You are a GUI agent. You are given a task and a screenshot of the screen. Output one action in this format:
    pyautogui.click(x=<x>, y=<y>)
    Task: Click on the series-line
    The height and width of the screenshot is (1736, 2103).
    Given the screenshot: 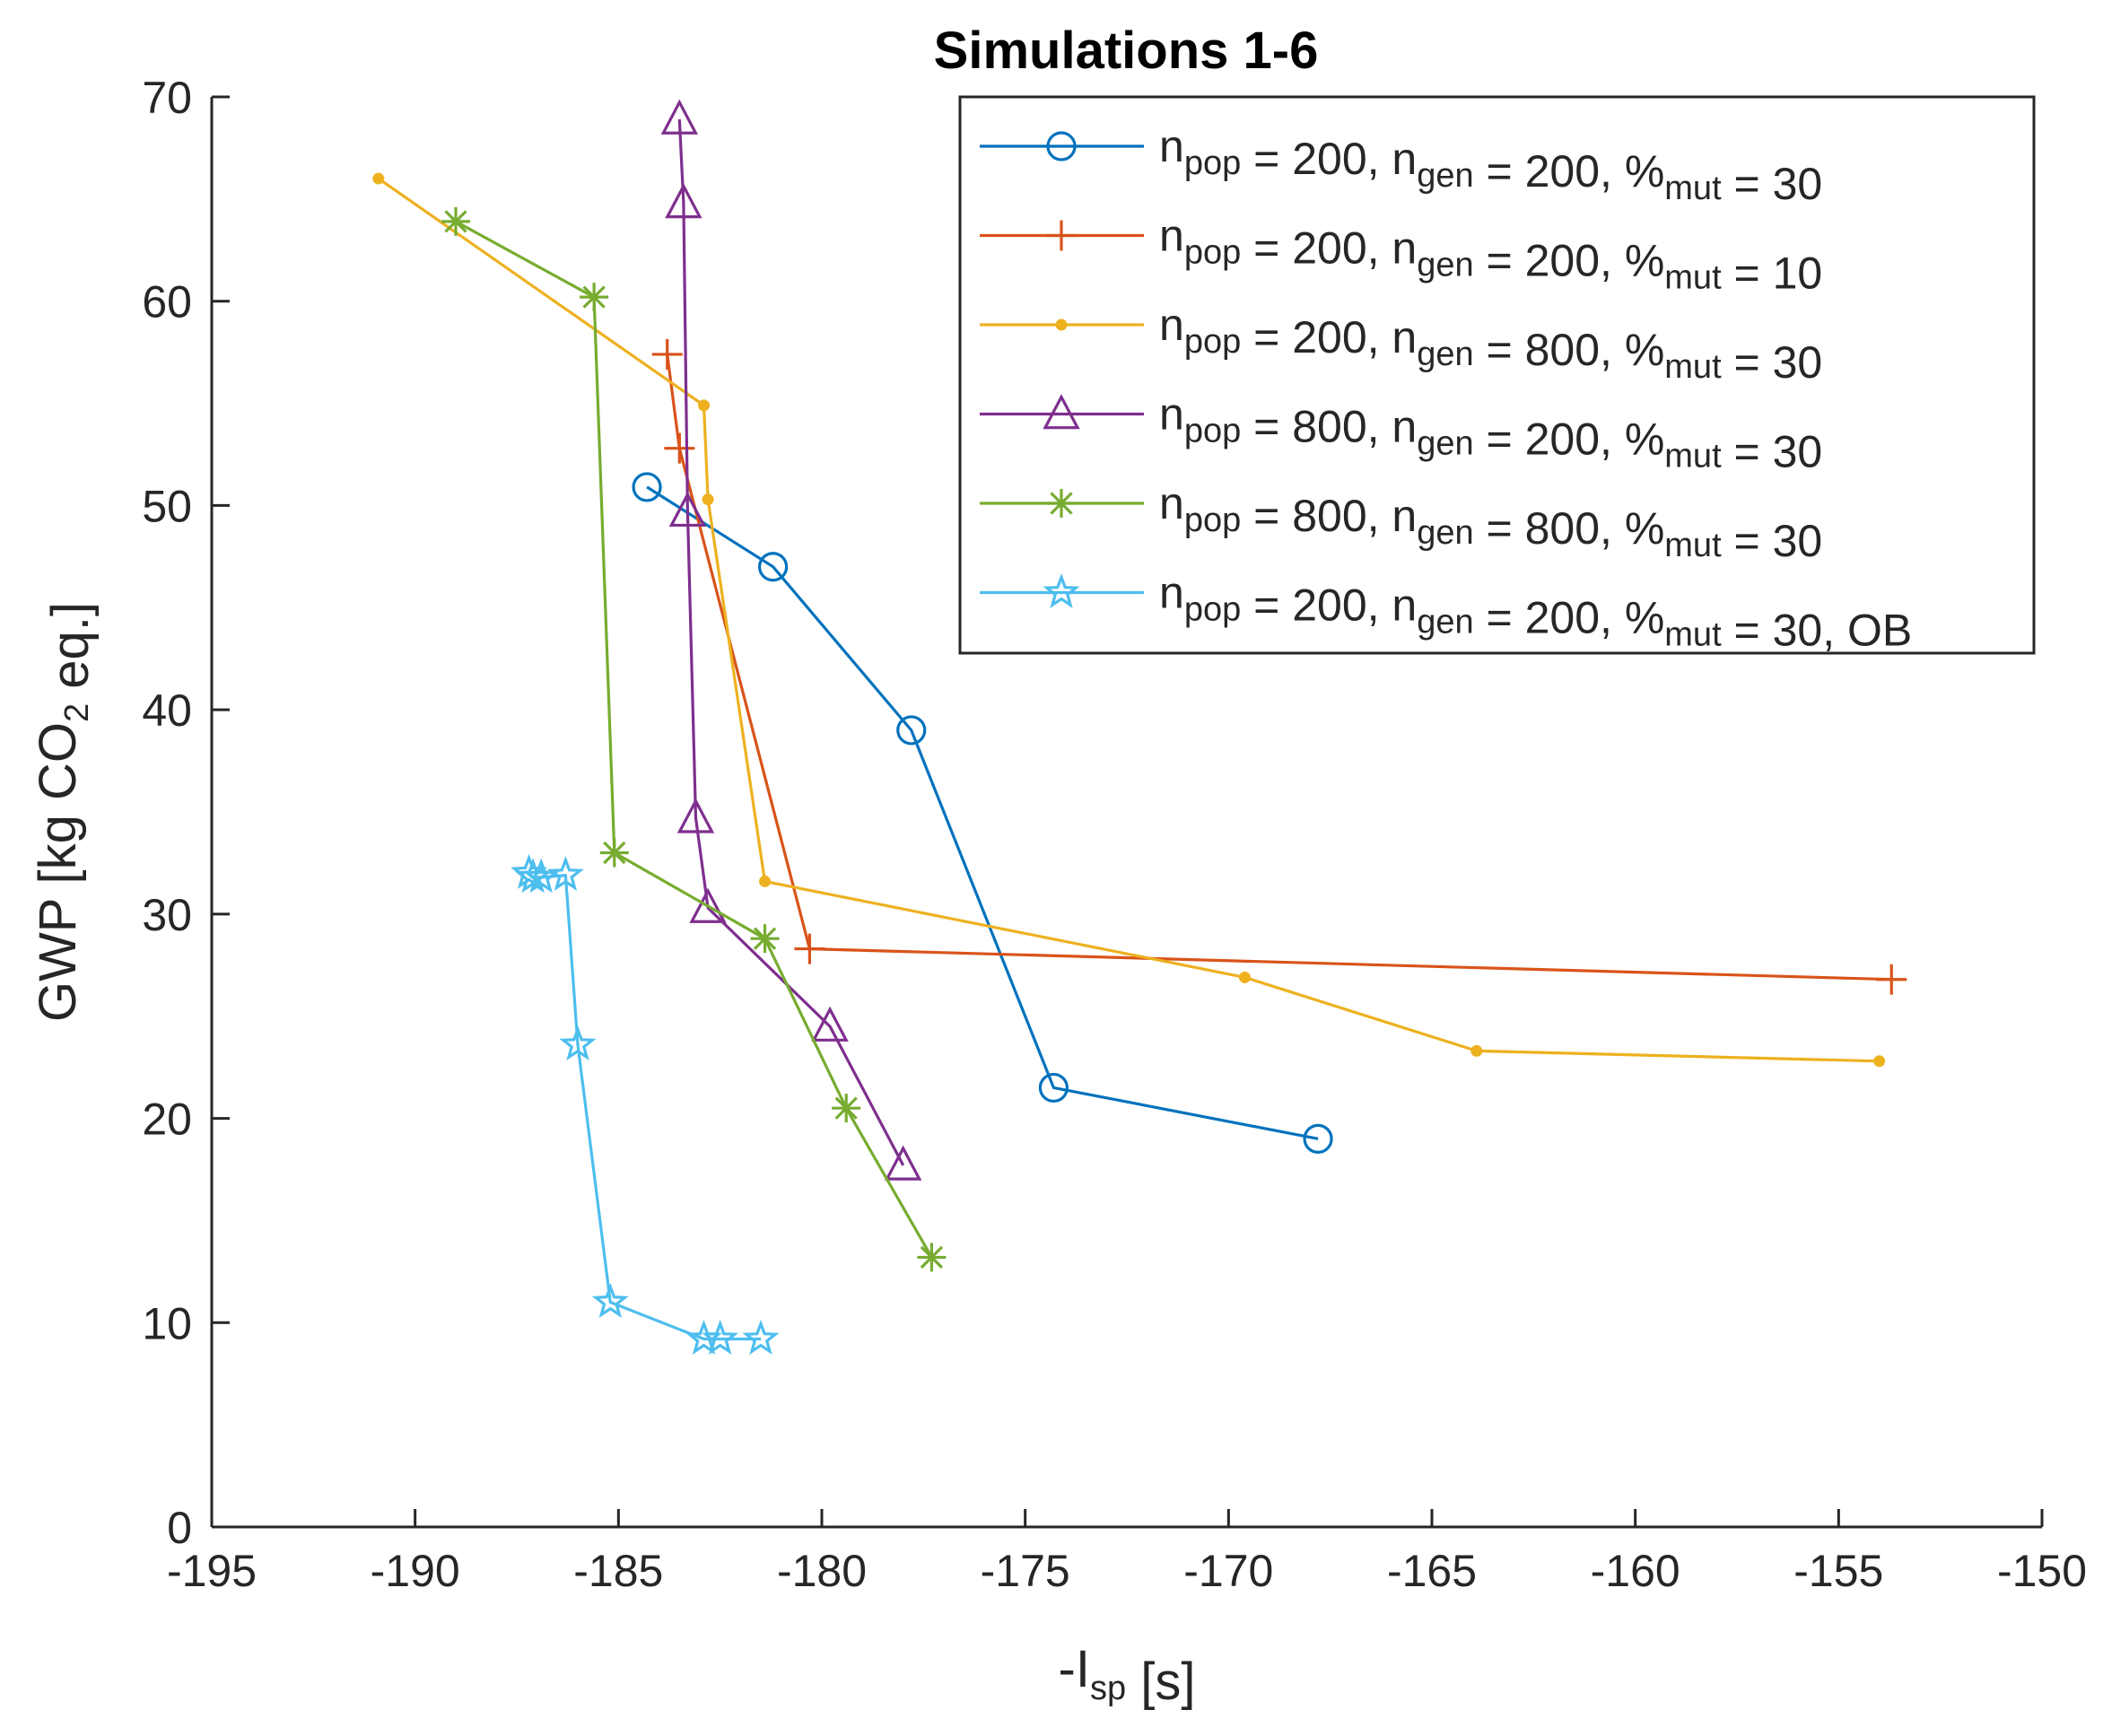 What is the action you would take?
    pyautogui.click(x=982, y=813)
    